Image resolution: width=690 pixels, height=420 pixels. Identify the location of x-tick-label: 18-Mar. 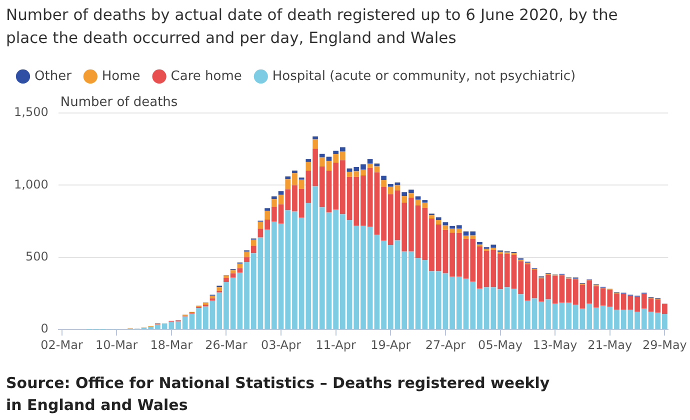
(171, 345).